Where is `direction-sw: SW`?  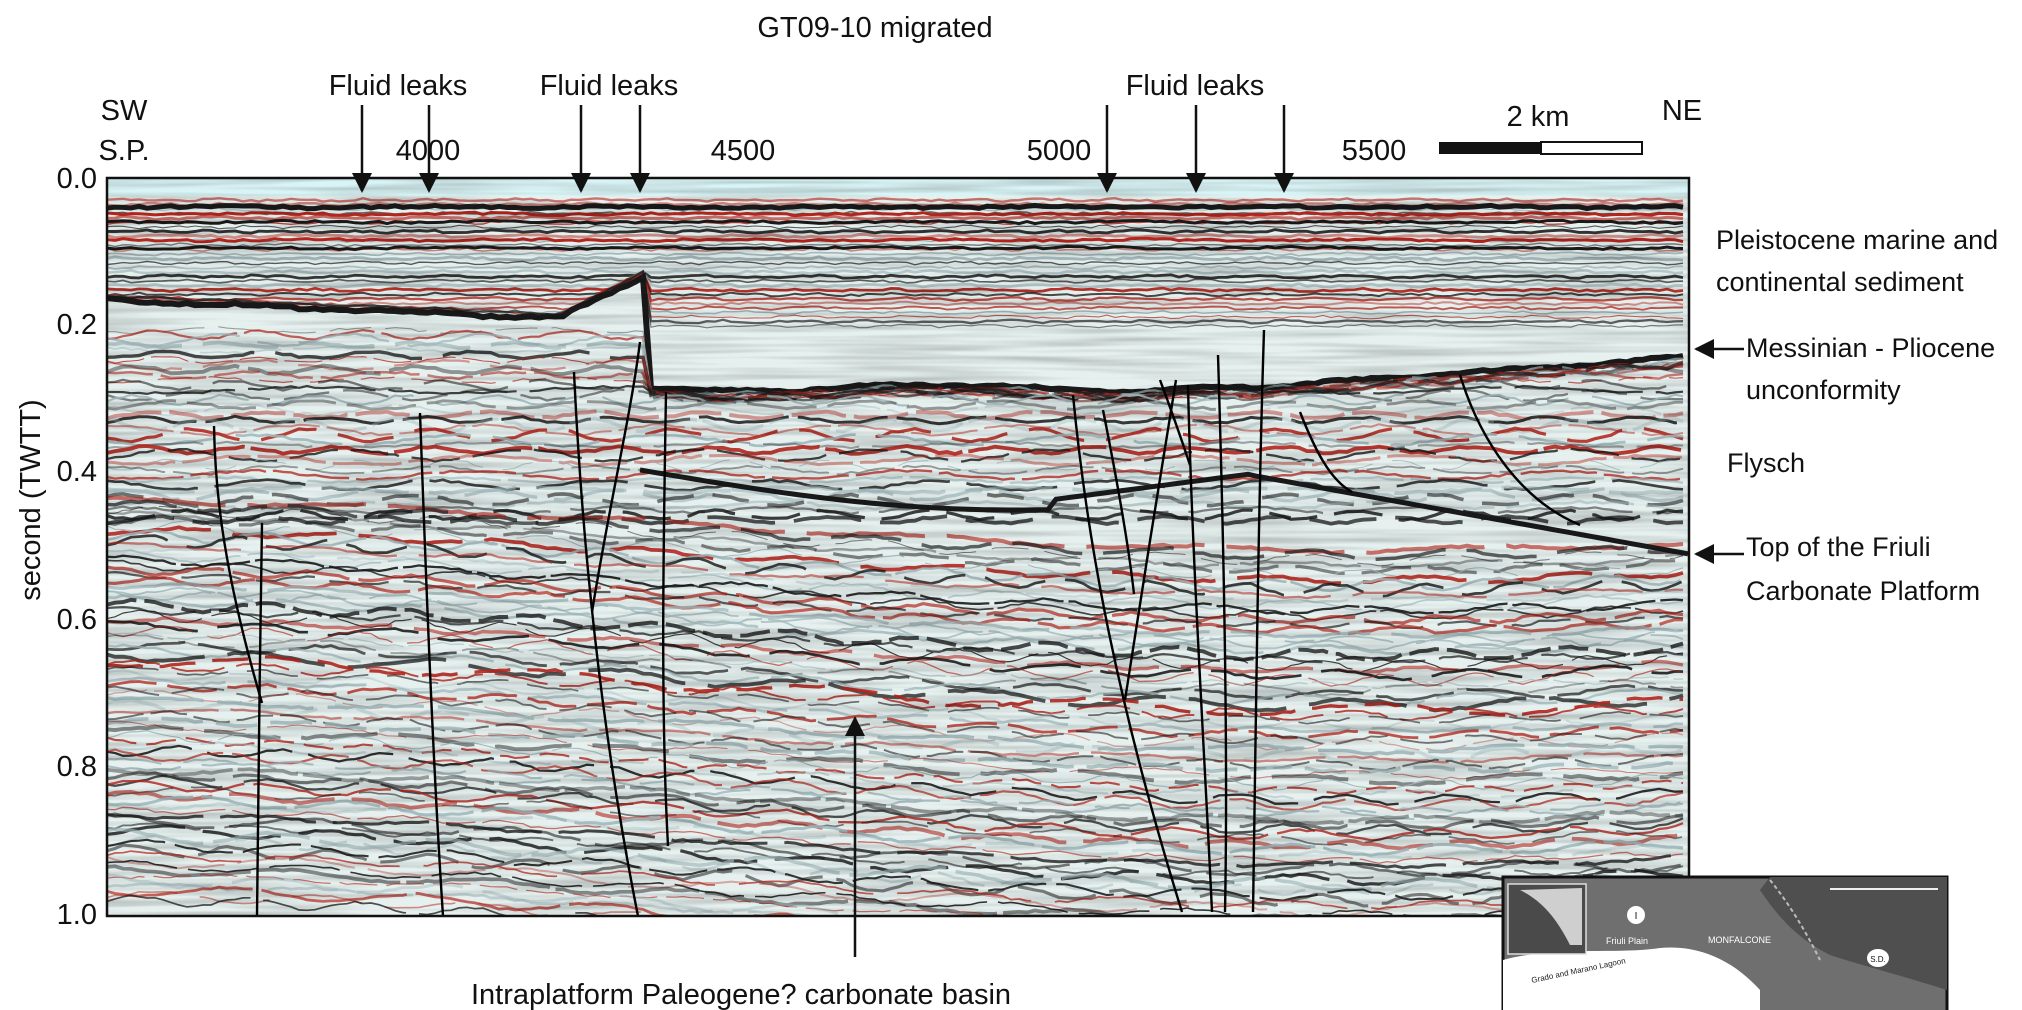
direction-sw: SW is located at coordinates (124, 111).